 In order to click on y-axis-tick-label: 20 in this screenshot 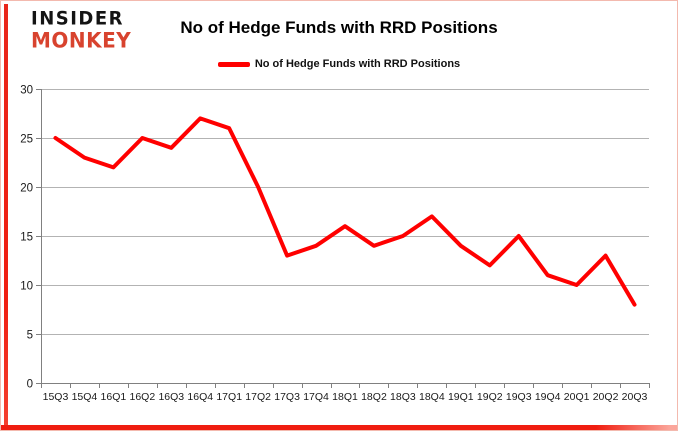, I will do `click(26, 189)`.